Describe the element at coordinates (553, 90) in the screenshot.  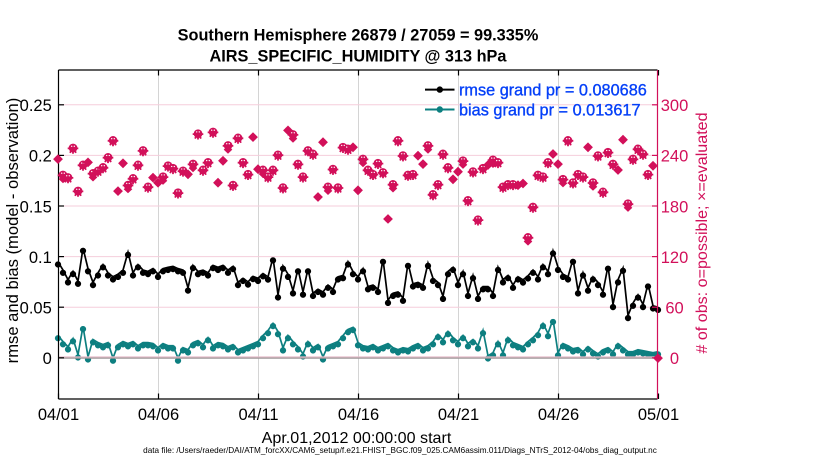
I see `svg-text: rmse grand pr = 0.080686` at that location.